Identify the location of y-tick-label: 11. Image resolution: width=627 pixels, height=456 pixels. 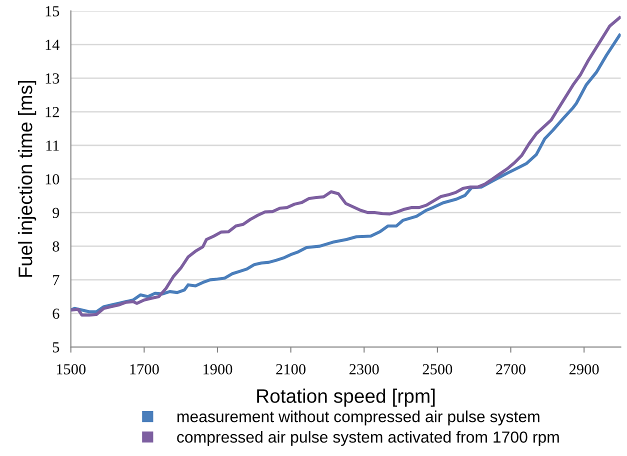
(52, 145).